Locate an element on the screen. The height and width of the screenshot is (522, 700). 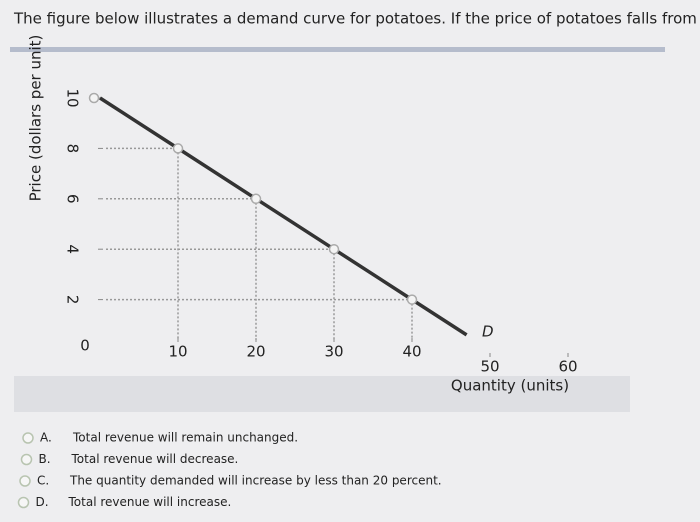
curve-label: D is located at coordinates (488, 332).